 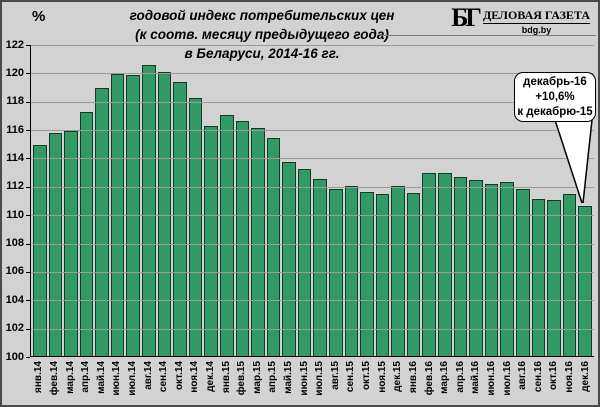 What do you see at coordinates (262, 15) in the screenshot?
I see `chart-title-line1: годовой индекс потребительских цен` at bounding box center [262, 15].